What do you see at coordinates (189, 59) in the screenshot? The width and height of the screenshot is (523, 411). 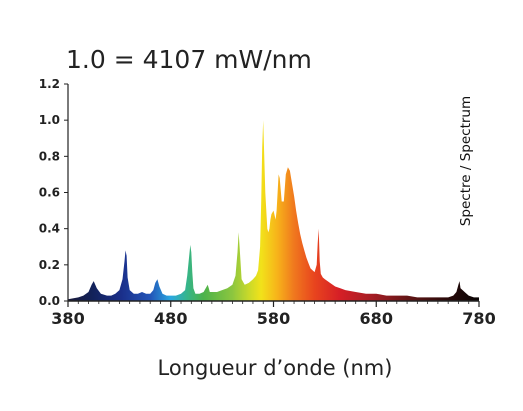 I see `chart-title: 1.0 = 4107 mW/nm` at bounding box center [189, 59].